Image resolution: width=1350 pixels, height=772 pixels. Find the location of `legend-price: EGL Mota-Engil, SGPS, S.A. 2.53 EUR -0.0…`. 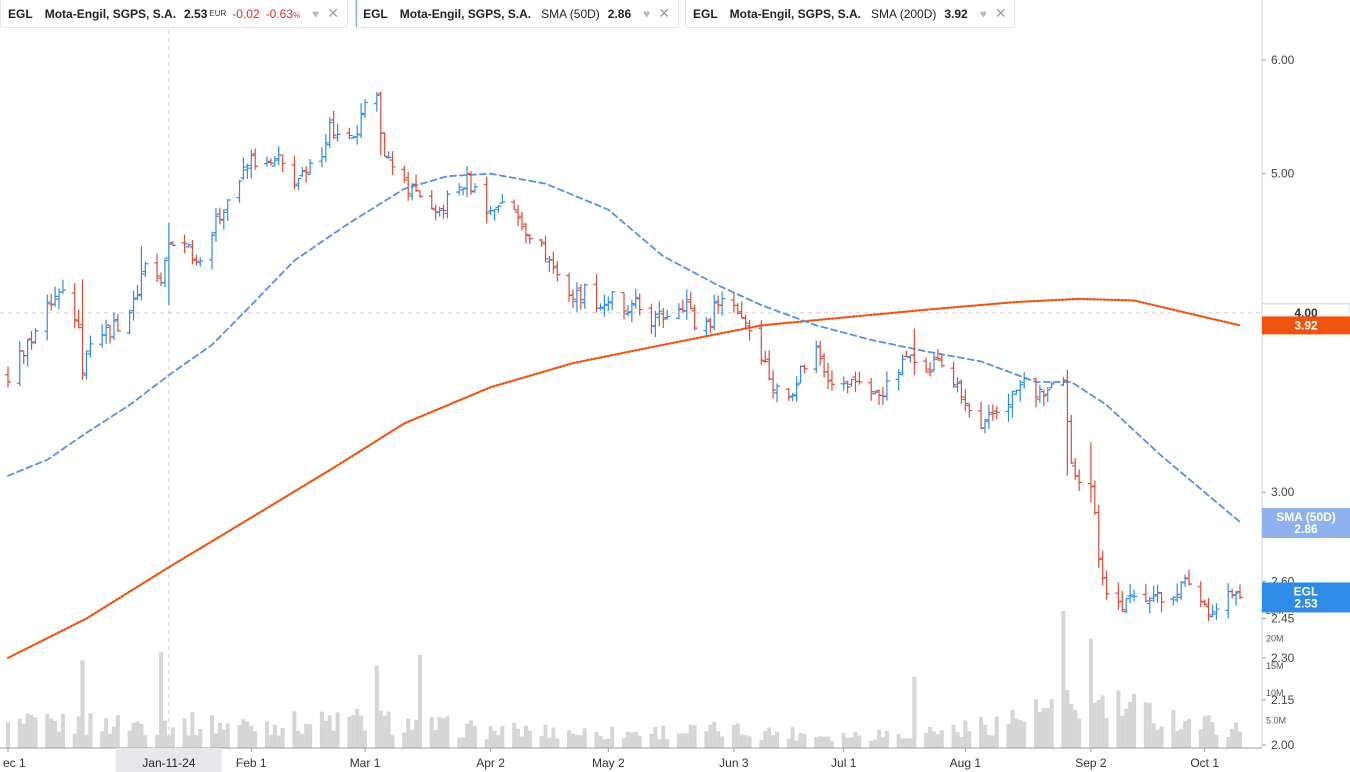

legend-price: EGL Mota-Engil, SGPS, S.A. 2.53 EUR -0.0… is located at coordinates (174, 14).